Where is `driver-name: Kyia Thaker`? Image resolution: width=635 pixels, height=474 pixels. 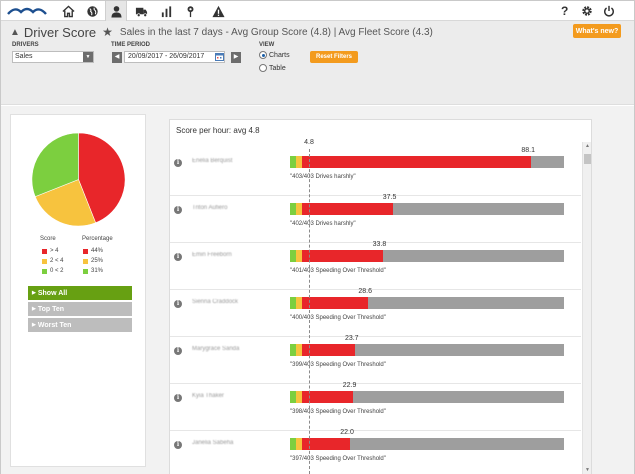
driver-name: Kyia Thaker is located at coordinates (208, 396).